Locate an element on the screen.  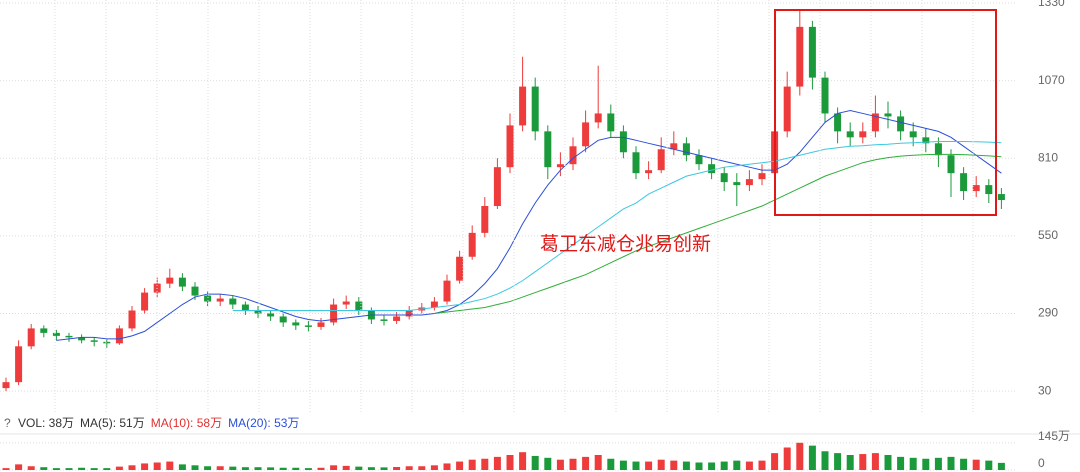
y-tick-label: 0 is located at coordinates (1041, 463).